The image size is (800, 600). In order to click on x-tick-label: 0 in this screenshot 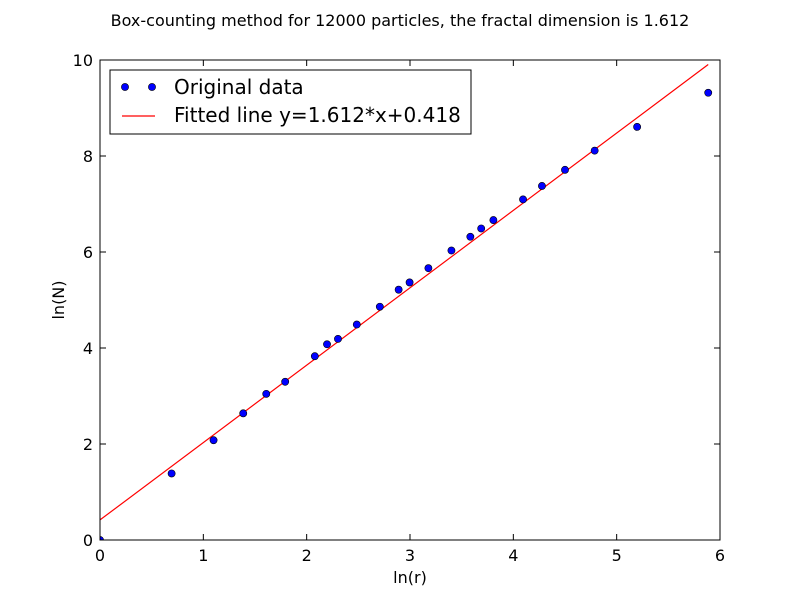, I will do `click(100, 555)`.